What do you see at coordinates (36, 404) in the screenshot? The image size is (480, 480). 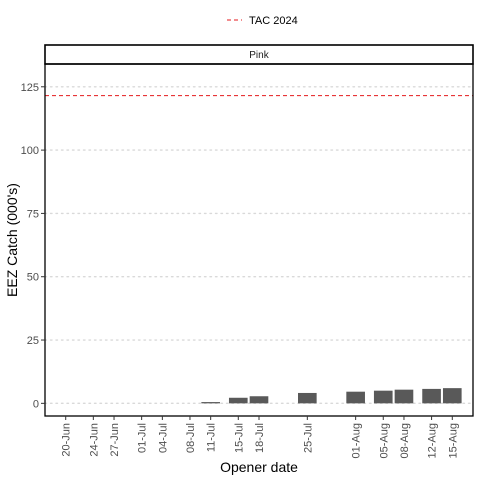 I see `y-tick-label: 0` at bounding box center [36, 404].